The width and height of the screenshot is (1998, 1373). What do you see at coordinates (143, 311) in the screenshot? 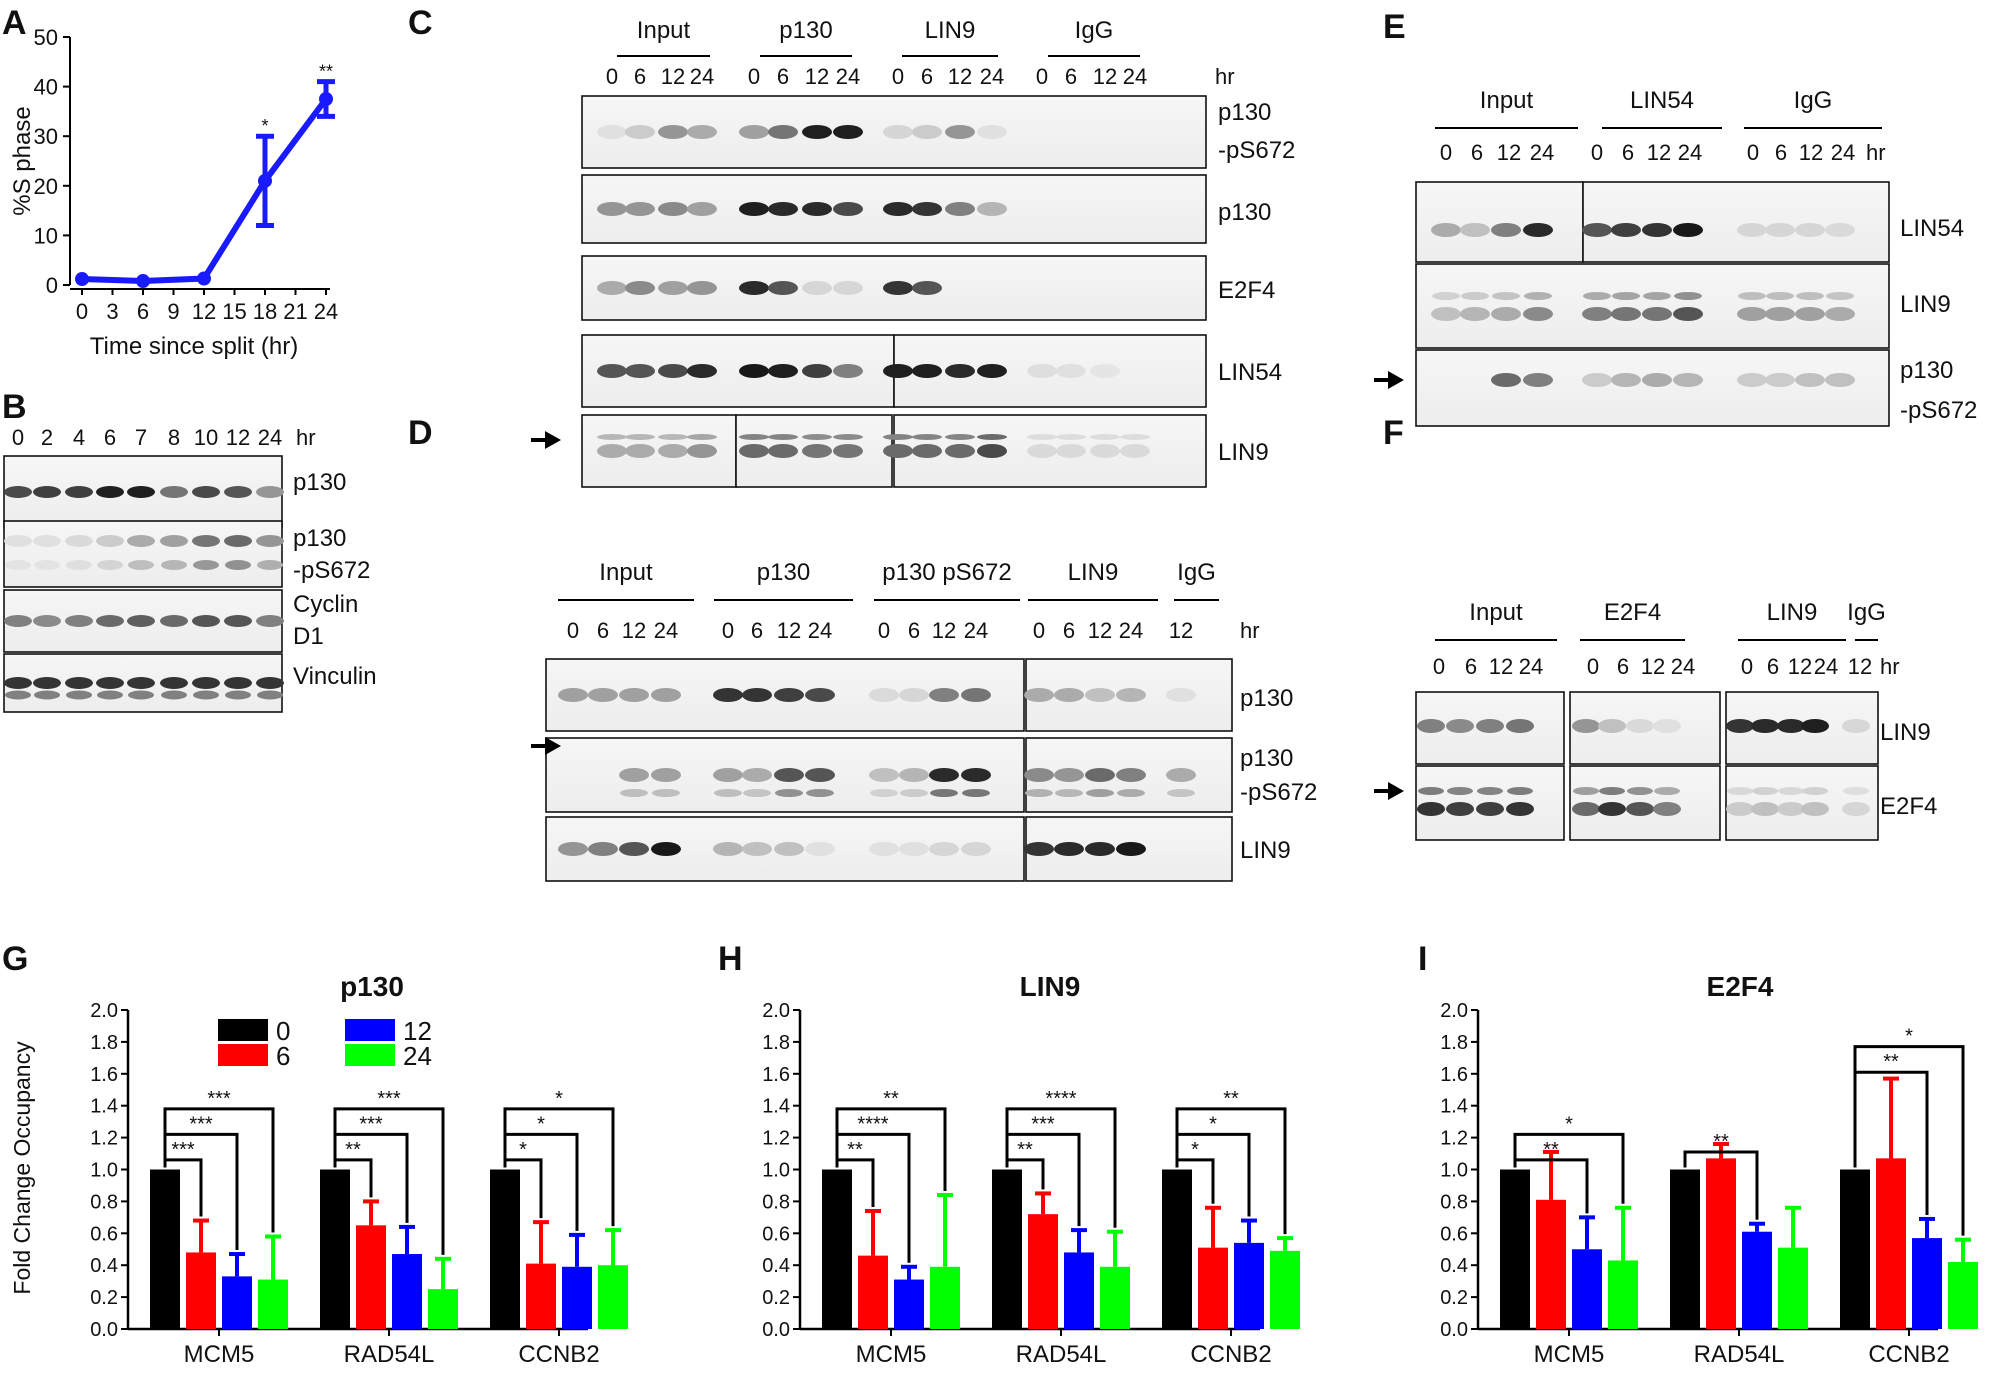
I see `x-tick-label: 6` at bounding box center [143, 311].